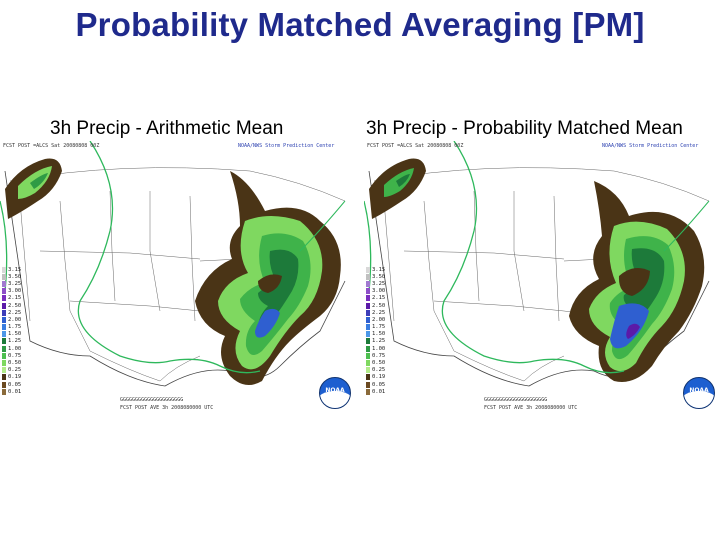 This screenshot has width=720, height=540. What do you see at coordinates (633, 331) in the screenshot?
I see `east-precip-purple` at bounding box center [633, 331].